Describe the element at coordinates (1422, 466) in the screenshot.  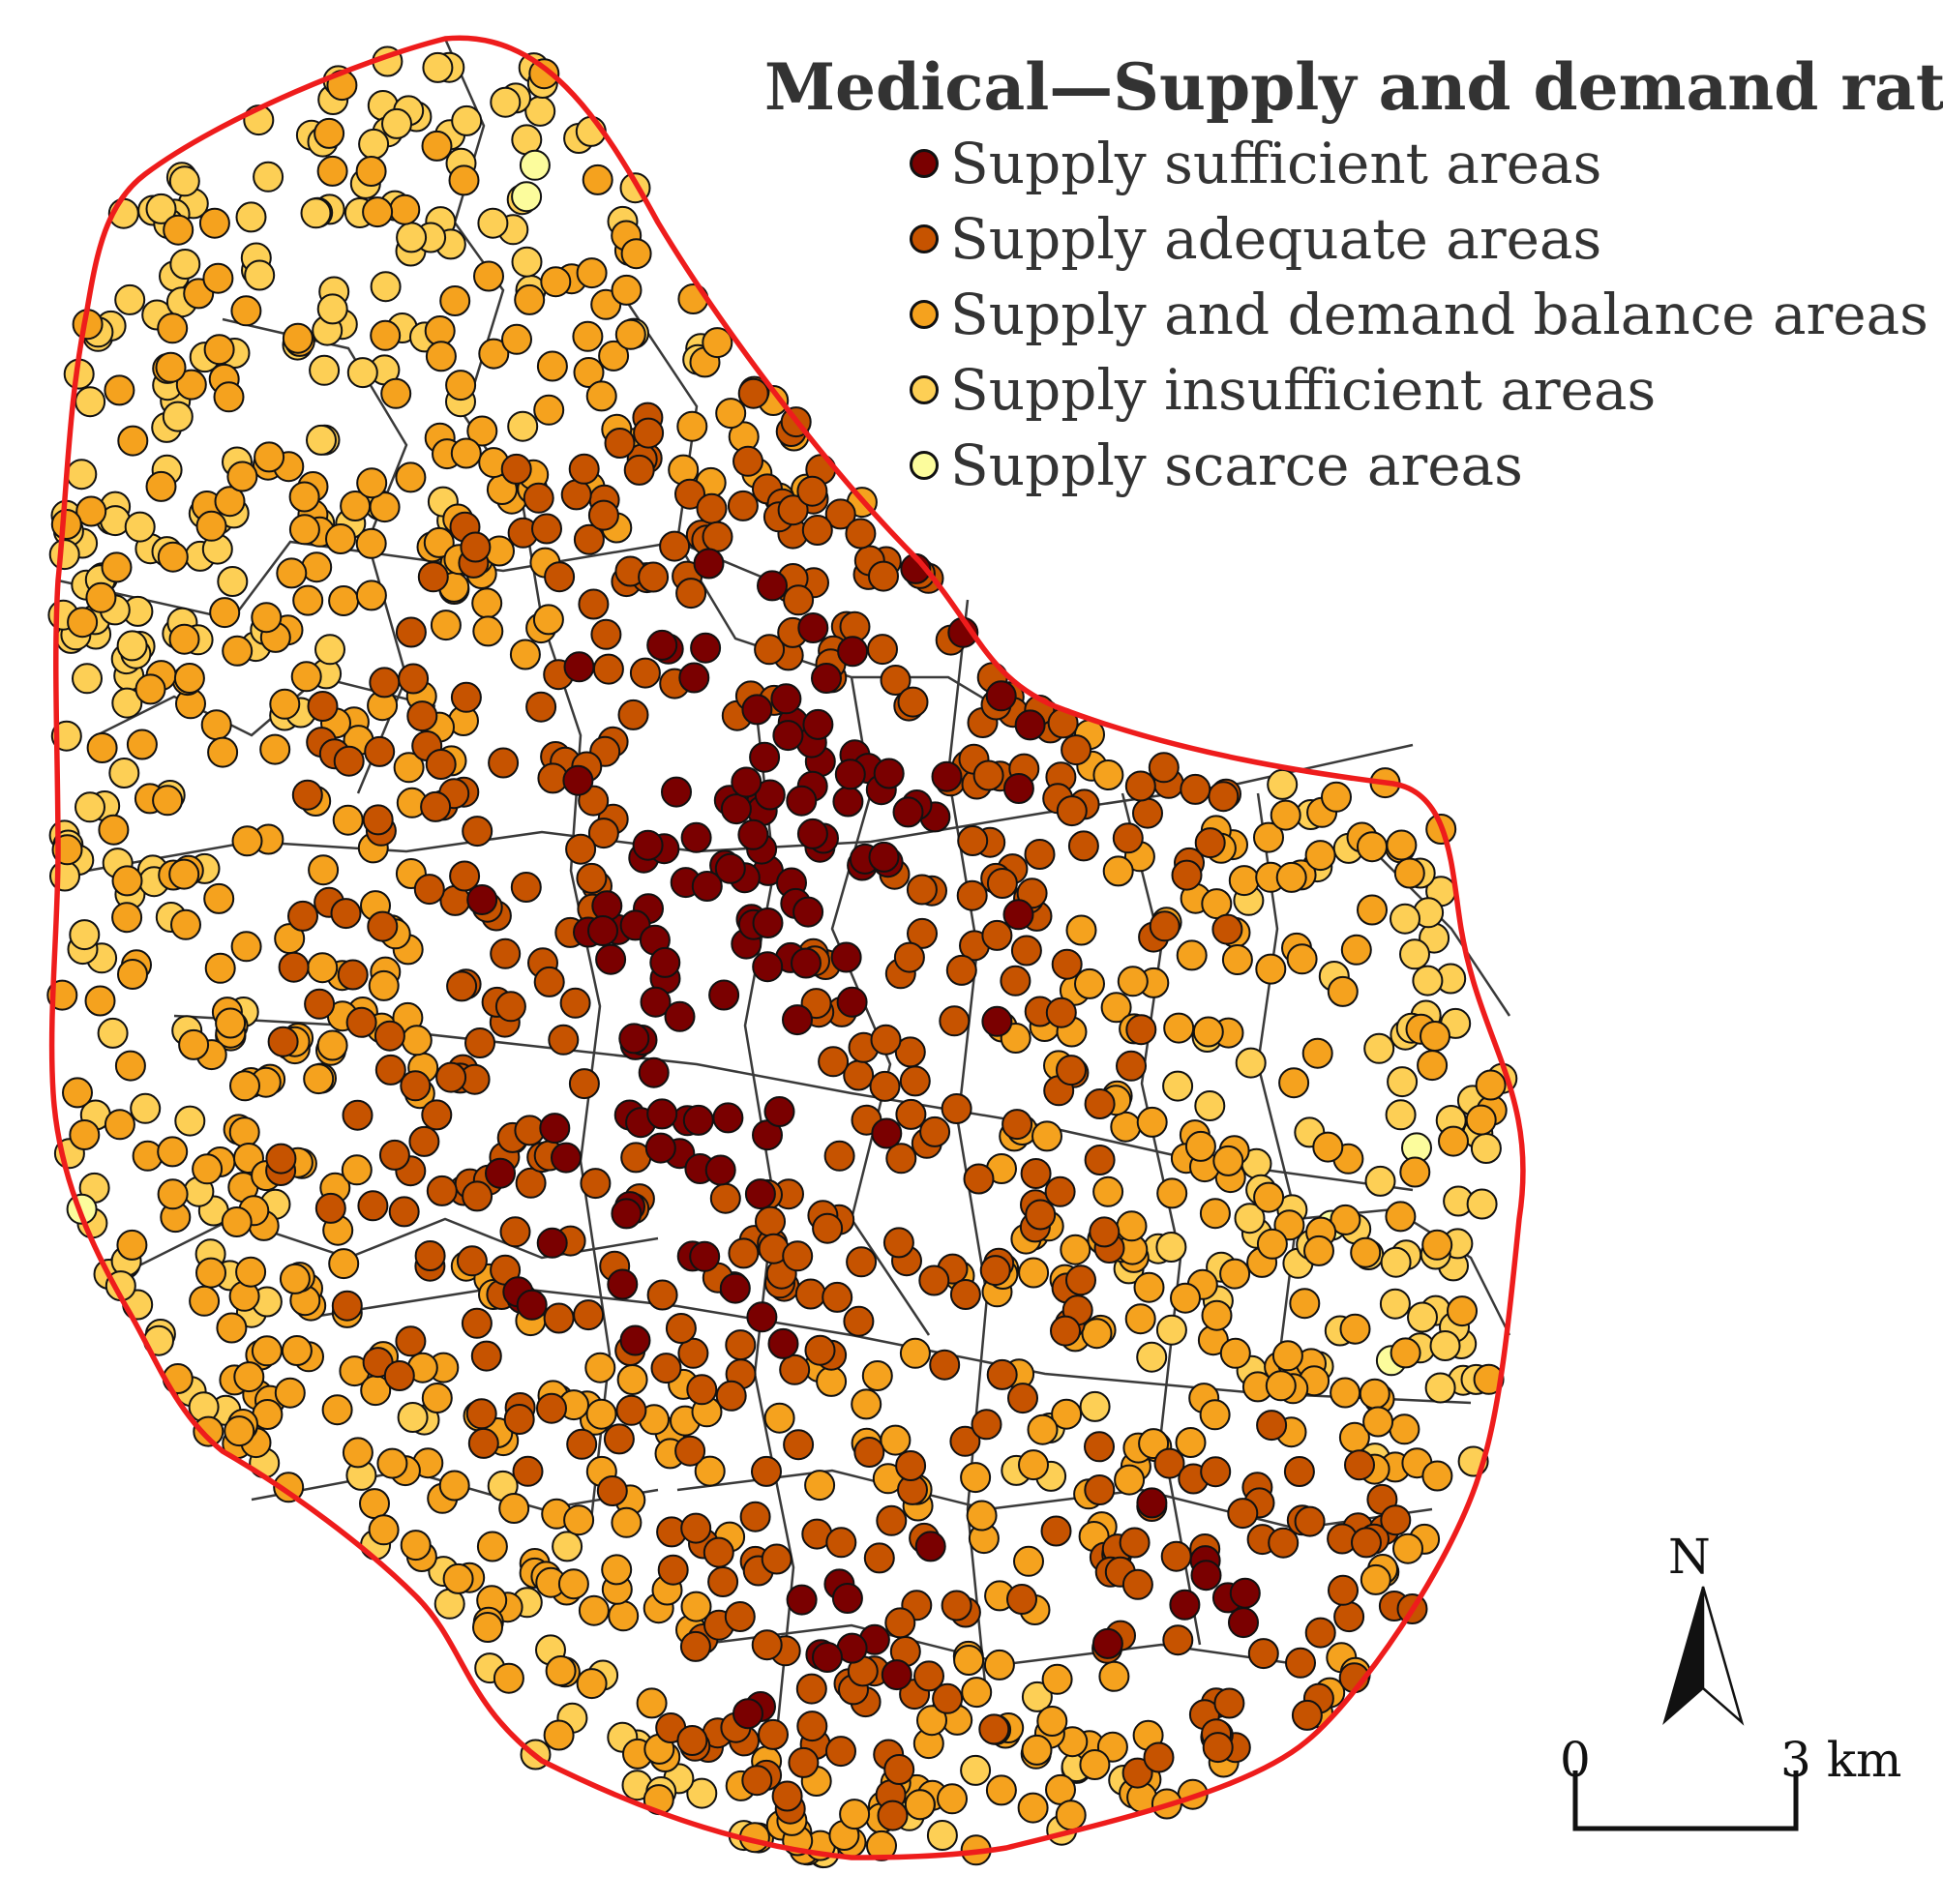
I see `legend-item-scarce: Supply scarce areas` at that location.